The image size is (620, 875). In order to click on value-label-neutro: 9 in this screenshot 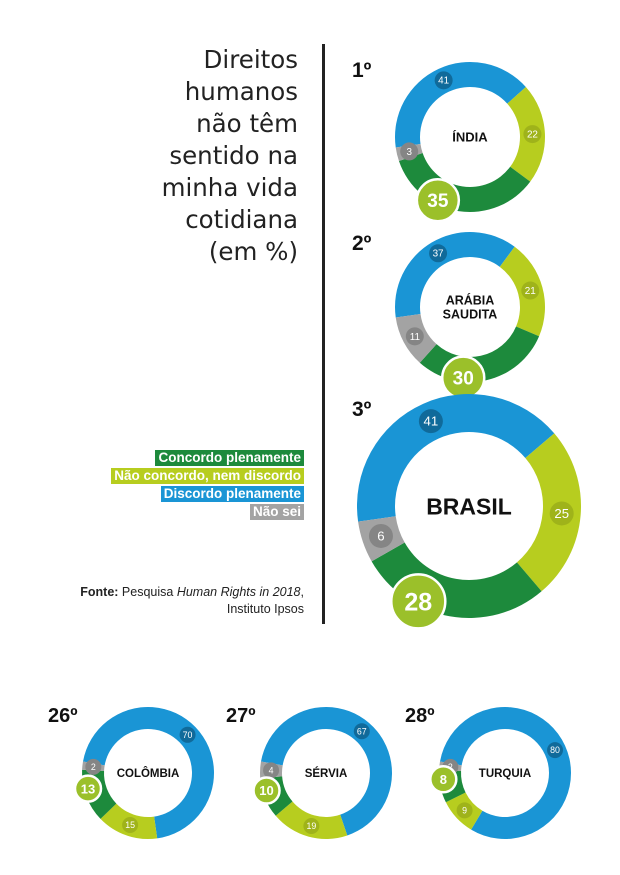, I will do `click(464, 810)`.